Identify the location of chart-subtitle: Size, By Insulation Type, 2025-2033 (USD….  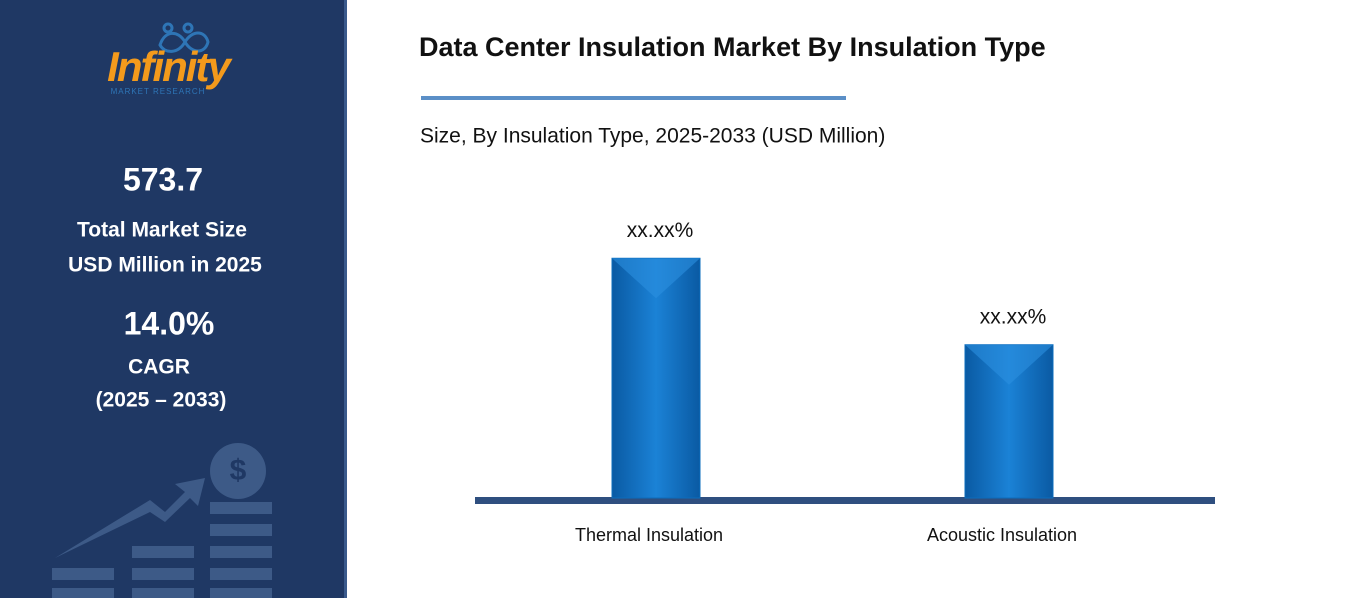
(652, 136).